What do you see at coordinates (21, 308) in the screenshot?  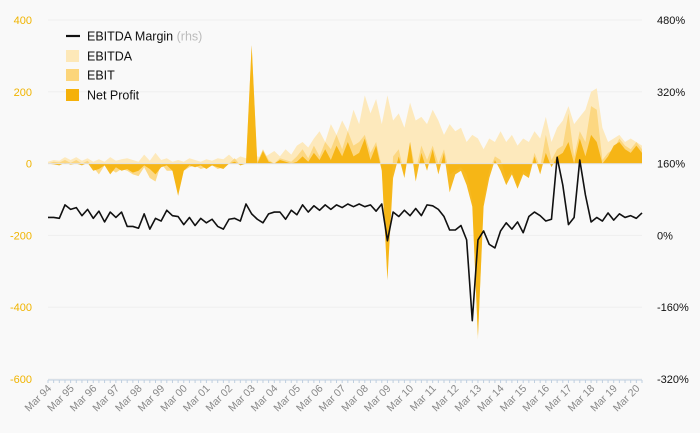 I see `left-tick-label: -400` at bounding box center [21, 308].